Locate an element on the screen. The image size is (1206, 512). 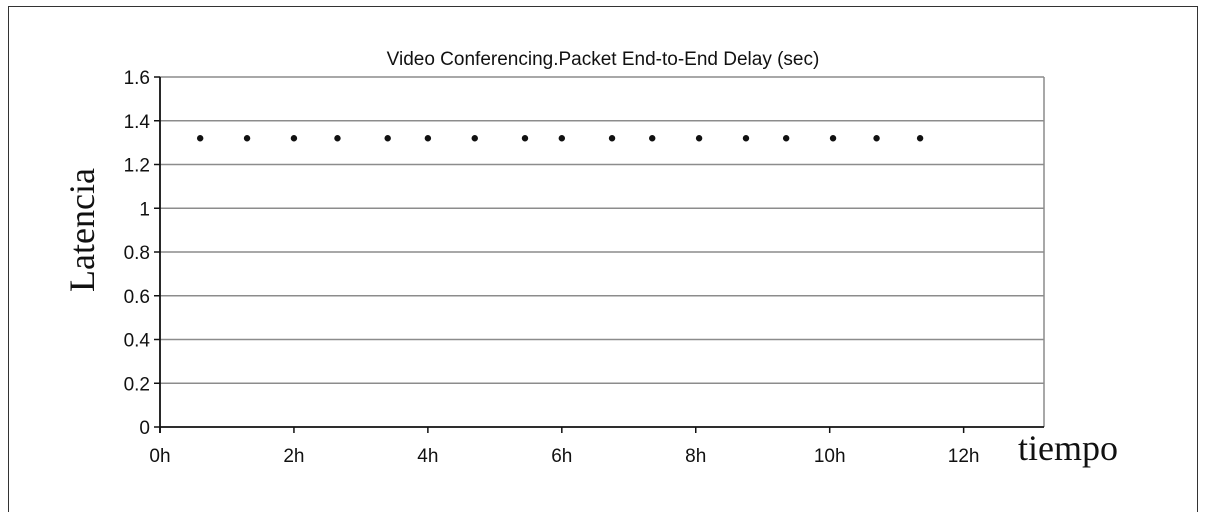
x-axis-label: tiempo is located at coordinates (1068, 448).